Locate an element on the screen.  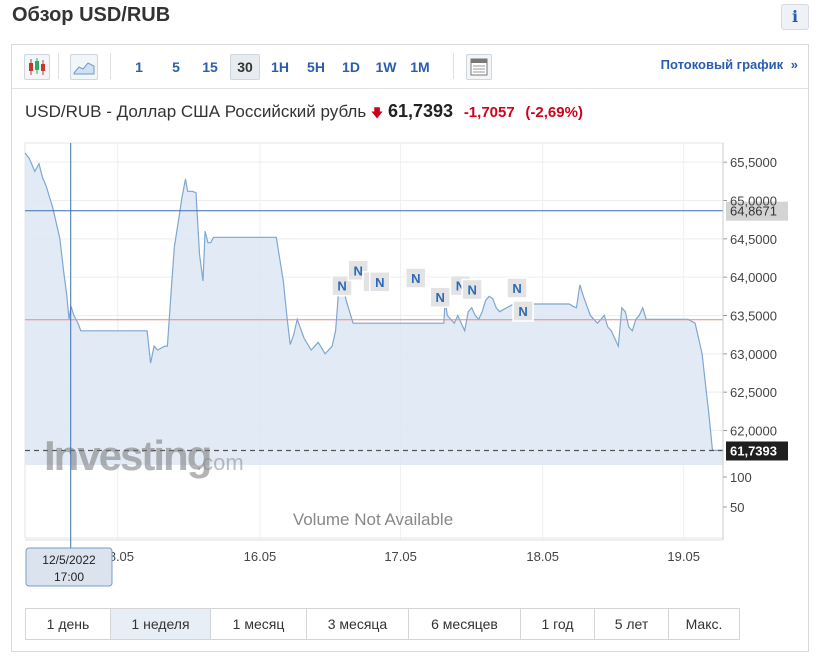
interval-button-15: 15 is located at coordinates (210, 67).